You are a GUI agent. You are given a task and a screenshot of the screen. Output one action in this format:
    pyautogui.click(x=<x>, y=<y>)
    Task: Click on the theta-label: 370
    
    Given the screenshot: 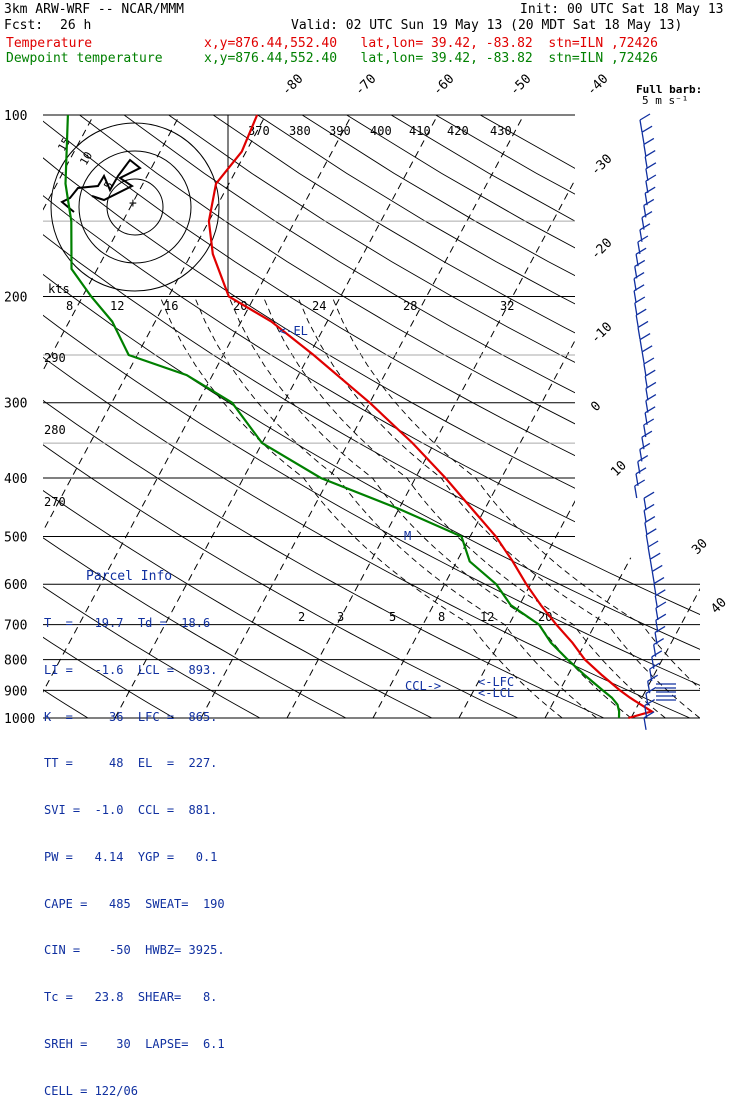 What is the action you would take?
    pyautogui.click(x=259, y=131)
    